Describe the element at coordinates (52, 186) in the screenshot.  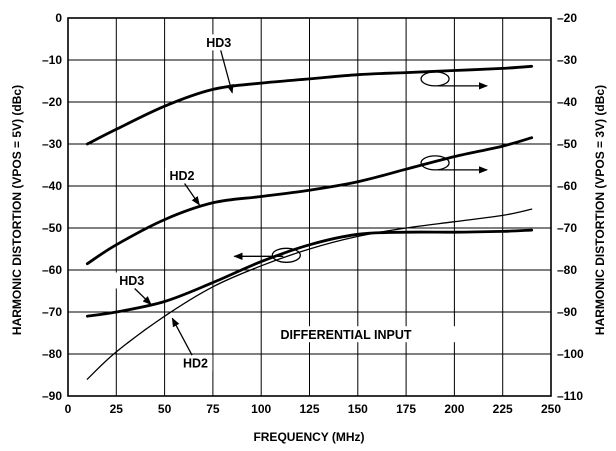
I see `y-tick-label-left: –40` at that location.